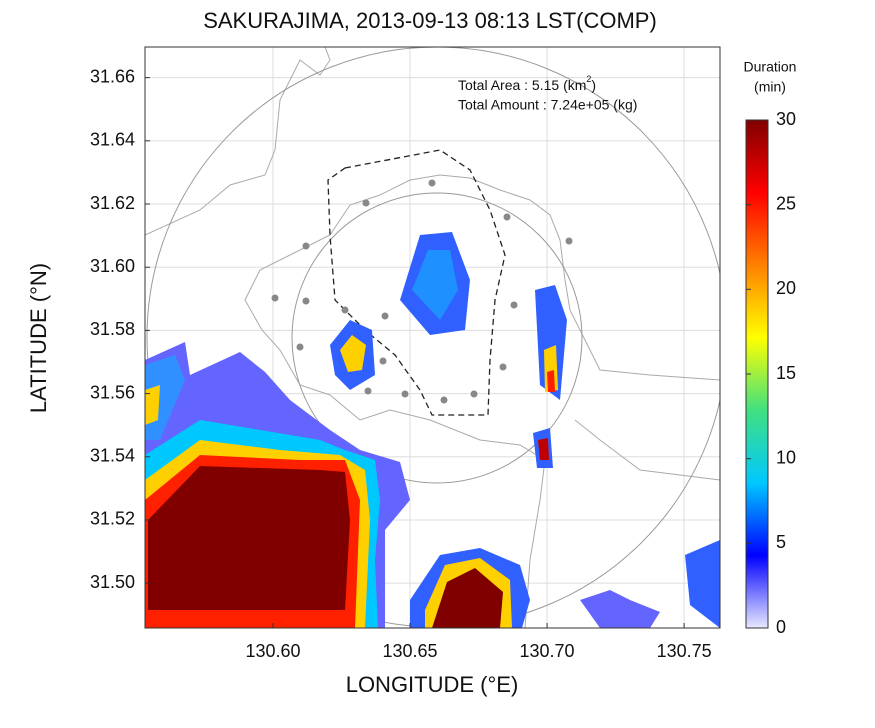 The width and height of the screenshot is (875, 728). What do you see at coordinates (112, 519) in the screenshot?
I see `y-tick-label: 31.52` at bounding box center [112, 519].